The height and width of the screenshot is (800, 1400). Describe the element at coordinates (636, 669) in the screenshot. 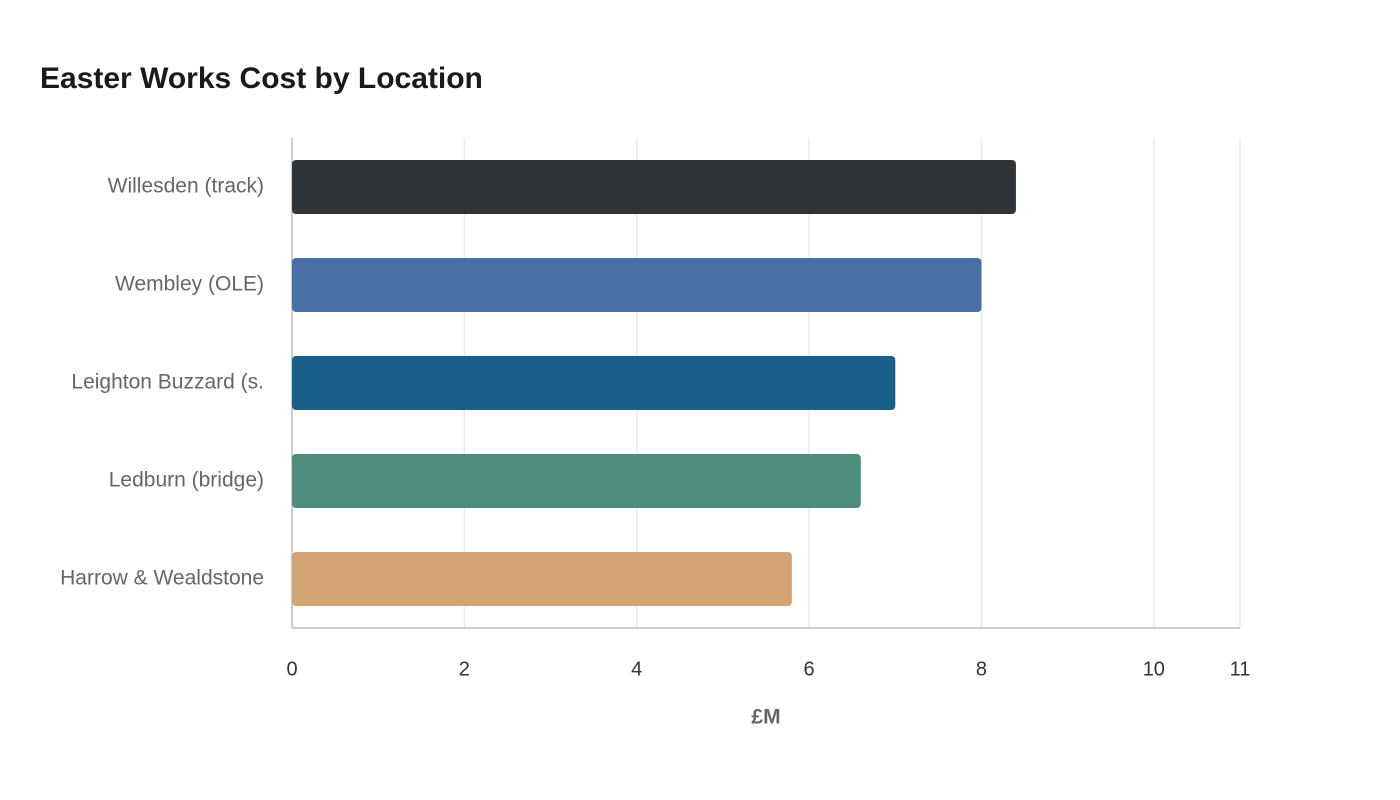

I see `x-tick-label: 4` at that location.